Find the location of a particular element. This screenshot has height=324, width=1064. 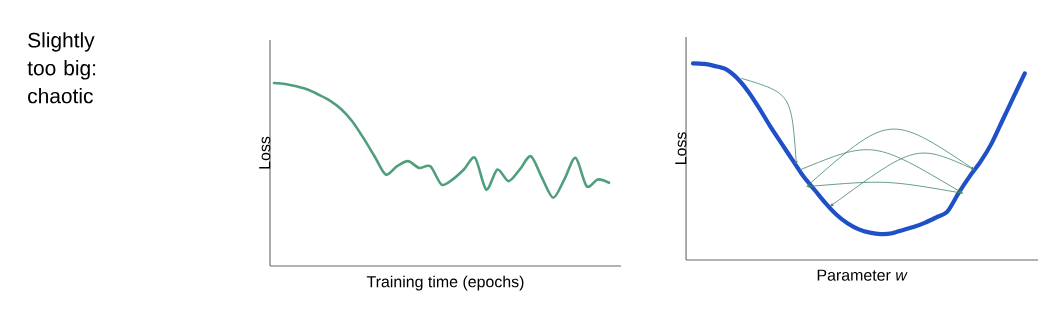

x-axis-title: Parameter w is located at coordinates (862, 275).